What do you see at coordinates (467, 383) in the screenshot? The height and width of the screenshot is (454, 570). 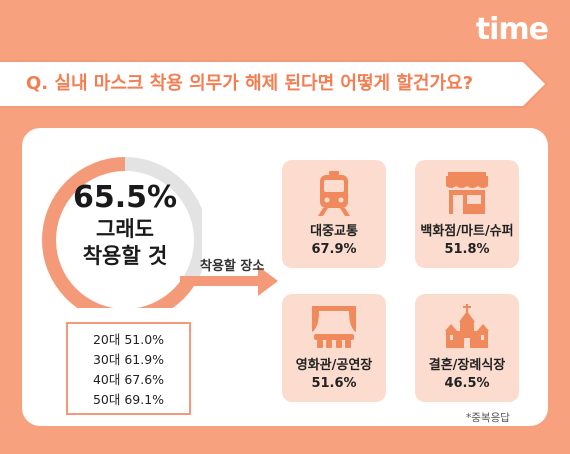 I see `place-value: 46.5%` at bounding box center [467, 383].